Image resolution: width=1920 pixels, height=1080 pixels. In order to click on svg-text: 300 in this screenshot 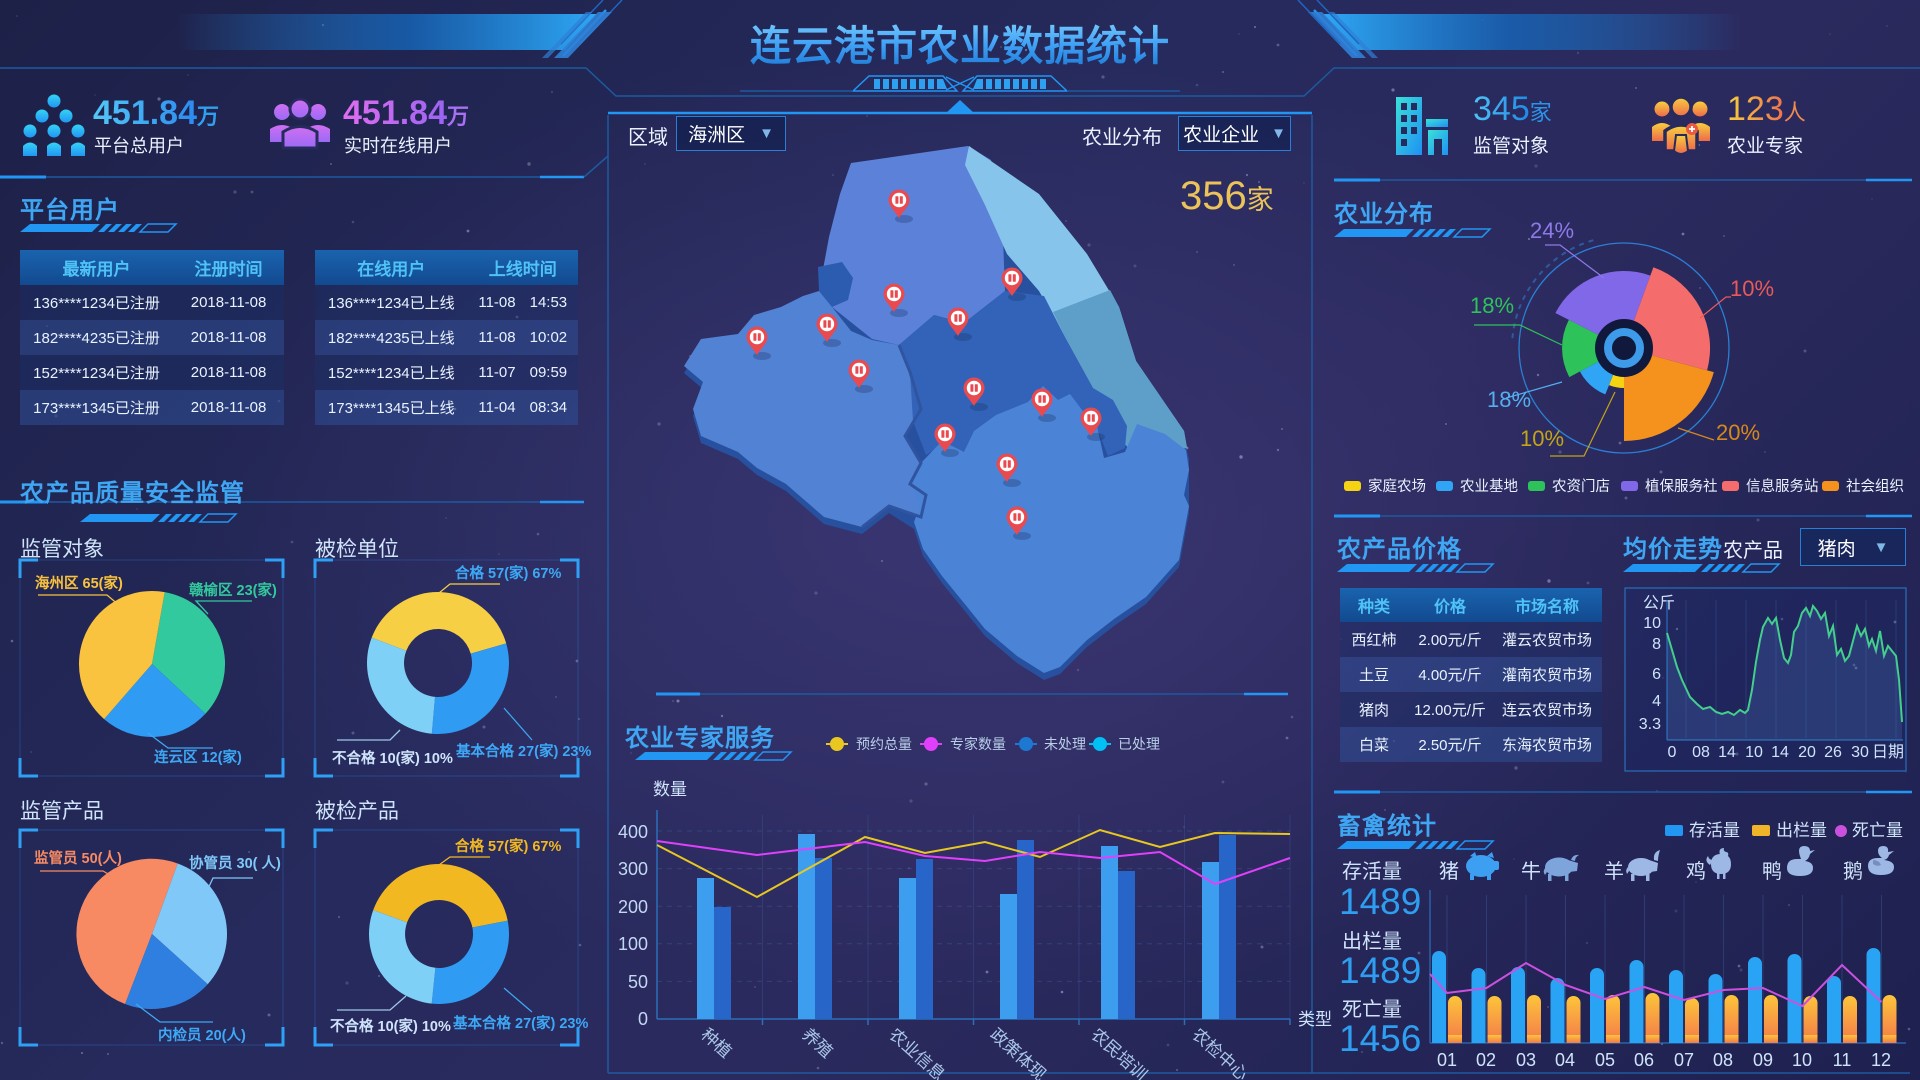, I will do `click(633, 869)`.